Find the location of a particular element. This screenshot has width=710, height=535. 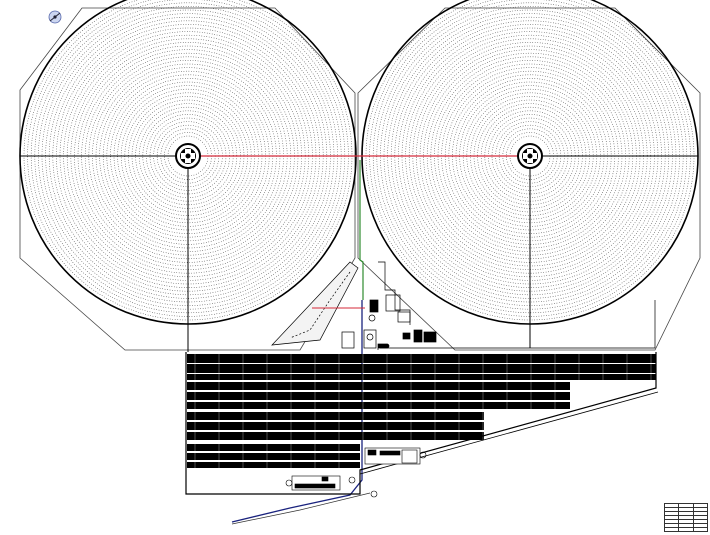

ring-row is located at coordinates (188, 156).